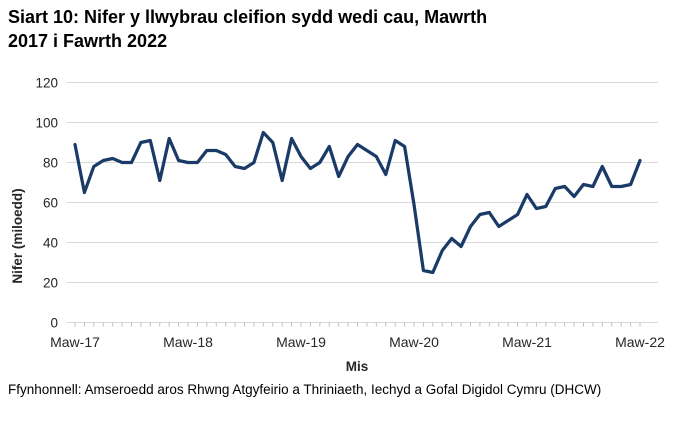  I want to click on y-axis-title: Nifer (miloedd), so click(17, 235).